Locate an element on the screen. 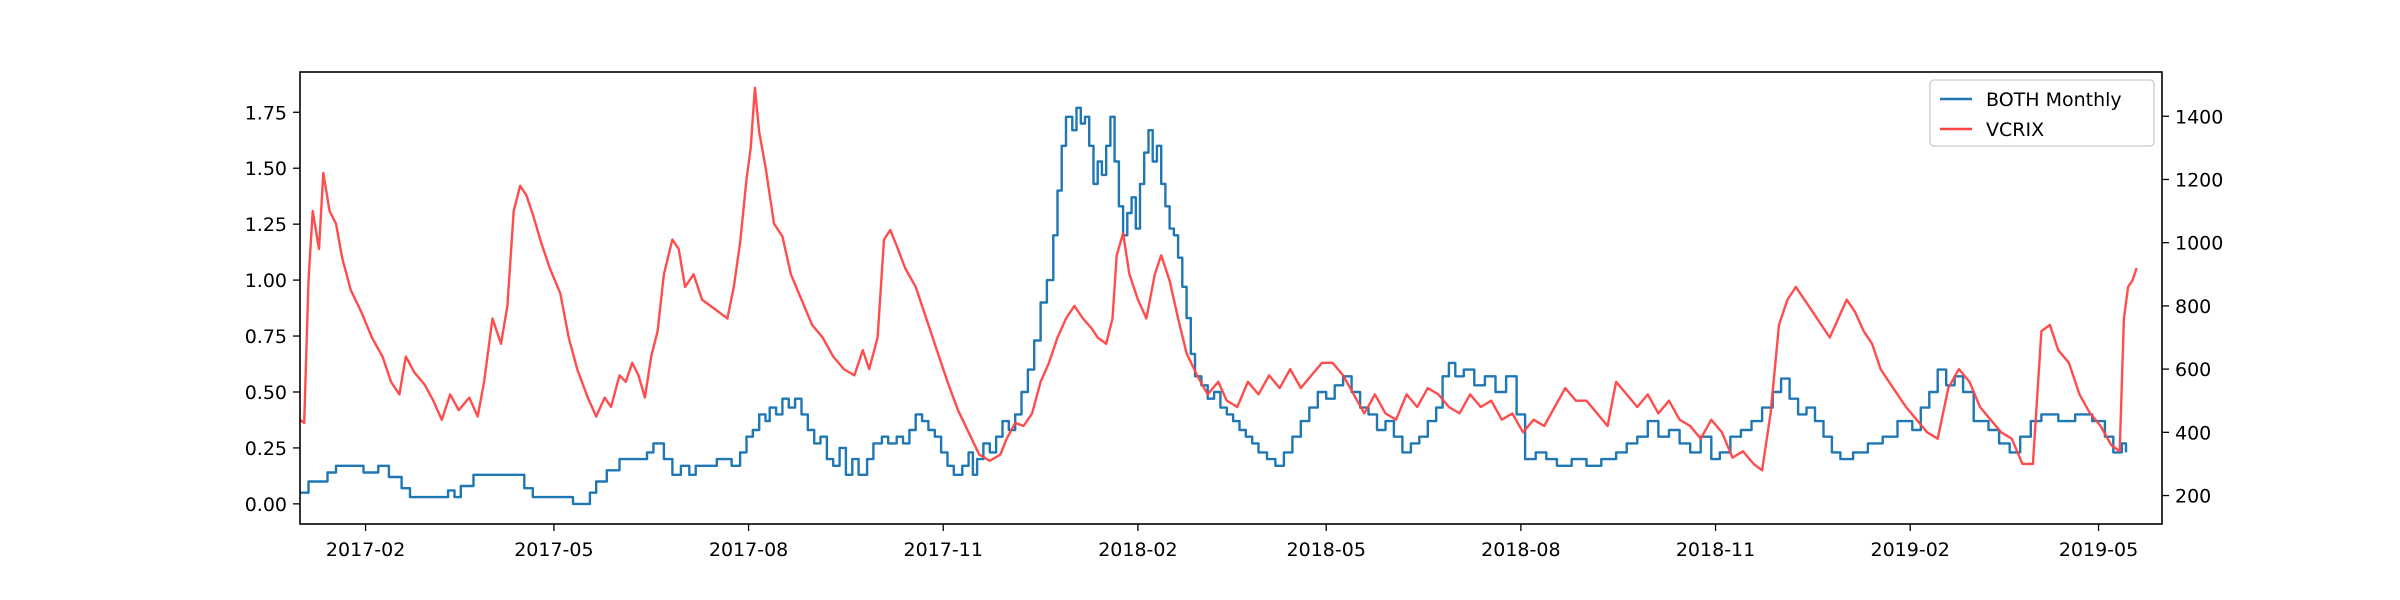 Image resolution: width=2400 pixels, height=600 pixels. y-right-tick-label: 800 is located at coordinates (2193, 307).